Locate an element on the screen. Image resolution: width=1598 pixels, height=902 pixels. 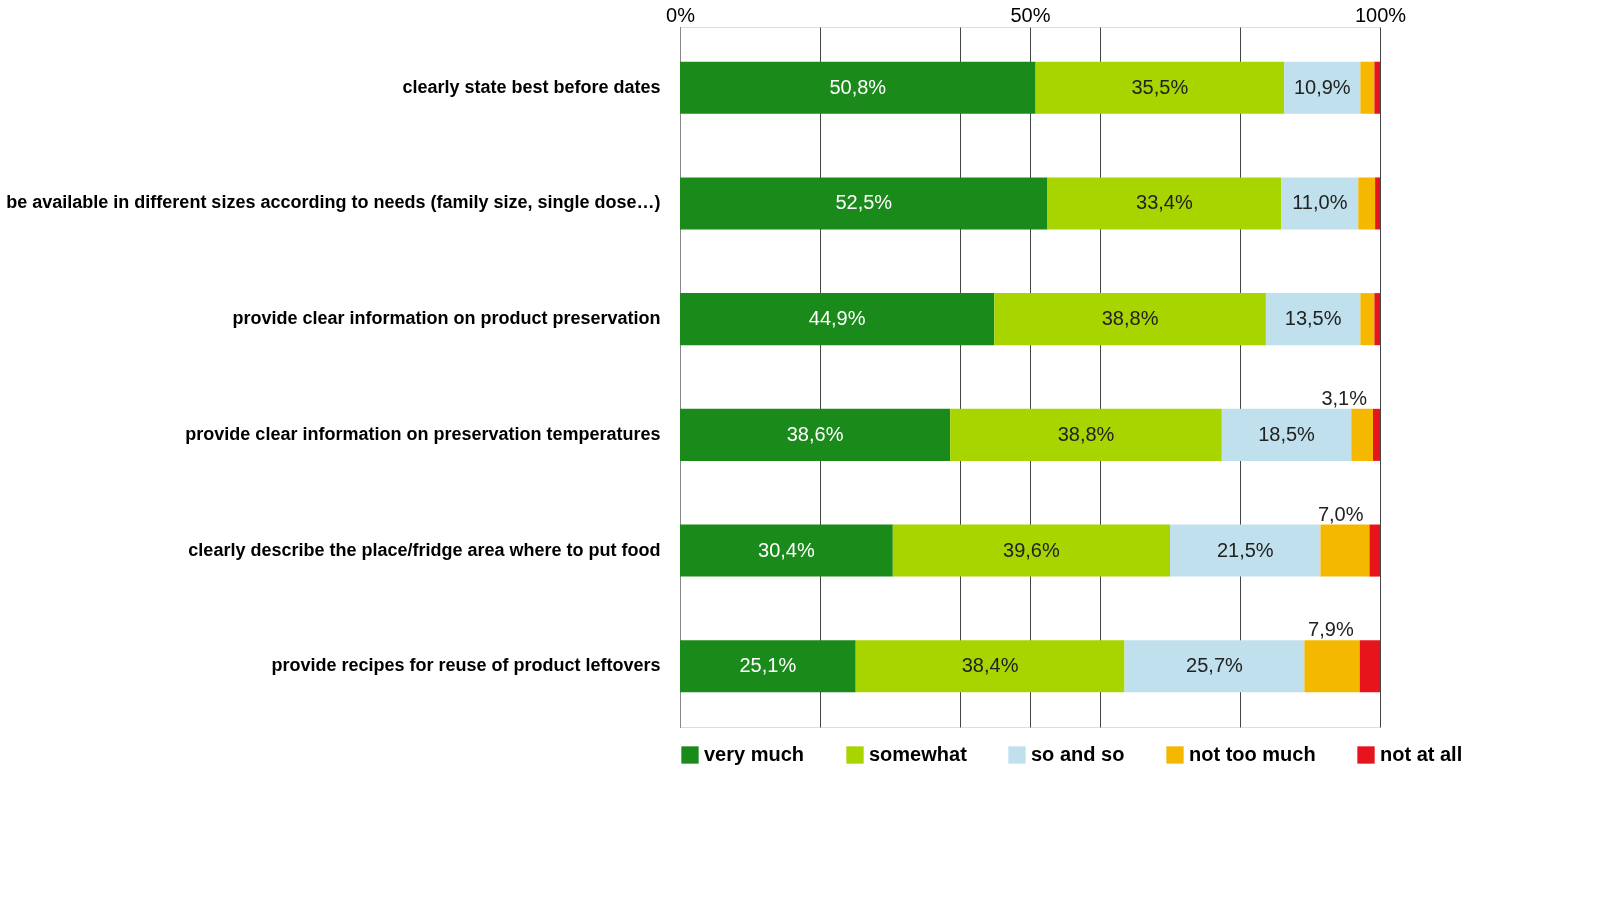
data-label: 35,5% is located at coordinates (1160, 86).